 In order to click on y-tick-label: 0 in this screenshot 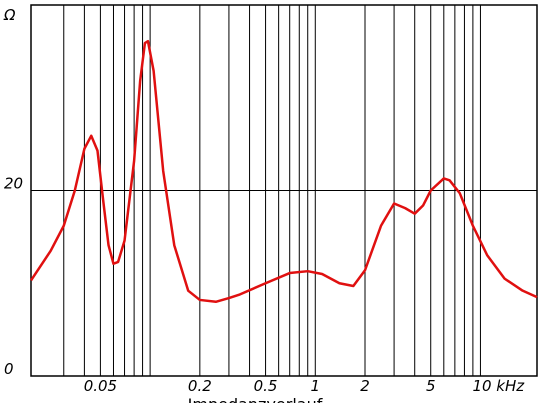, I will do `click(9, 369)`.